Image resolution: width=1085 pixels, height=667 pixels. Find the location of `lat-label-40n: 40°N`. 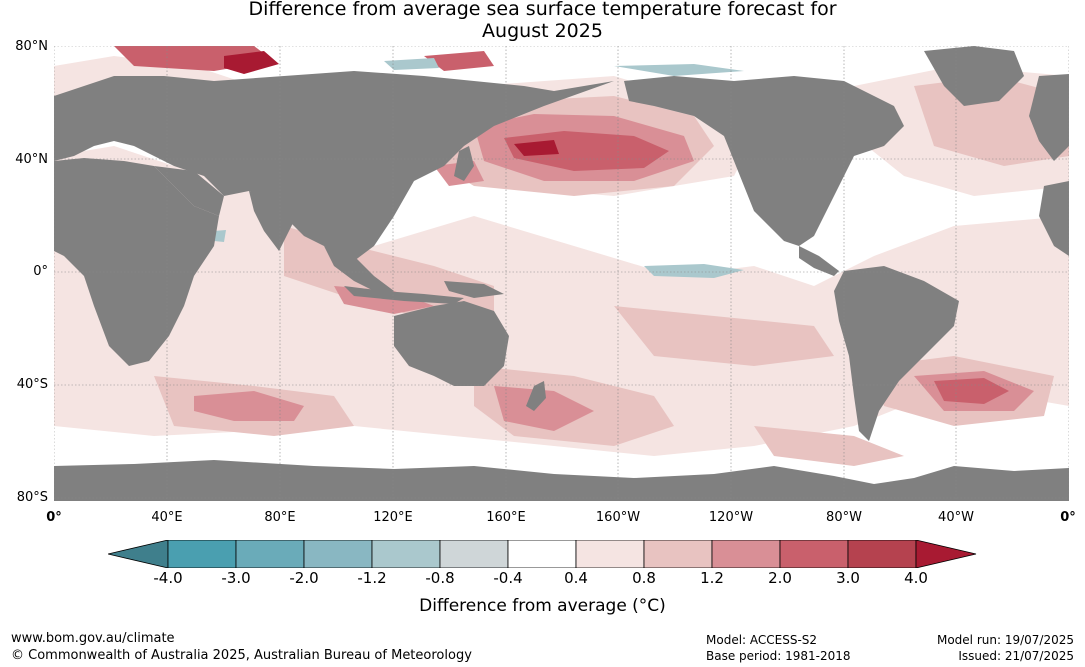

lat-label-40n: 40°N is located at coordinates (31, 159).